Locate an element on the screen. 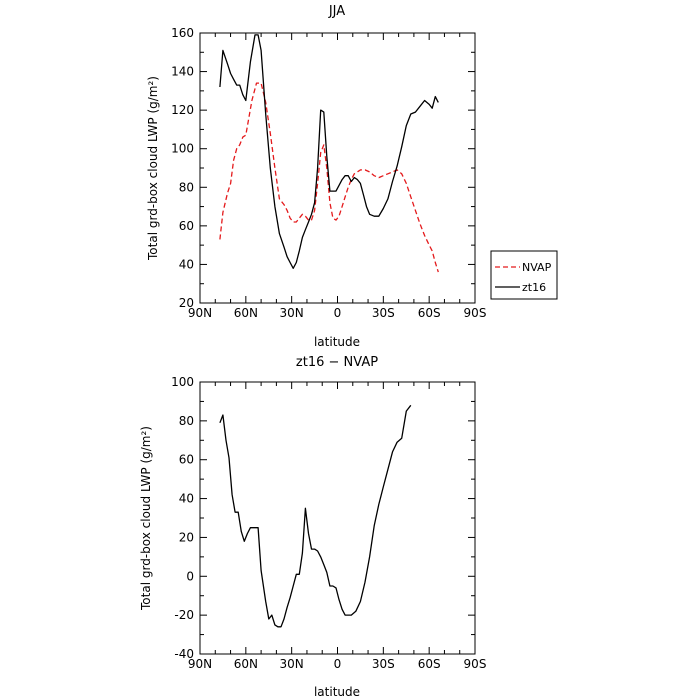  legend-label-nvap: NVAP is located at coordinates (537, 267).